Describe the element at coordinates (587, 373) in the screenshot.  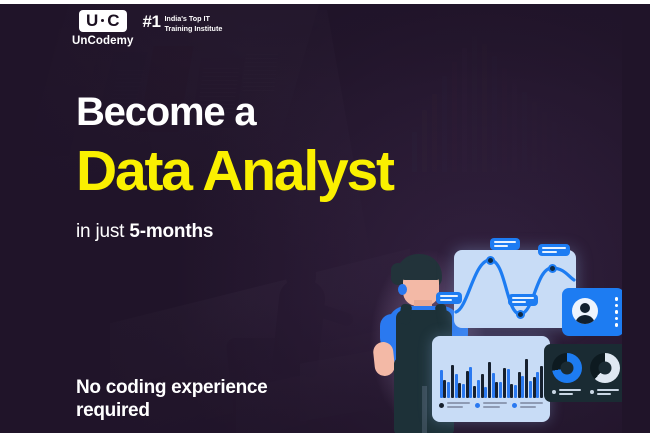
I see `donut-chart-panel` at that location.